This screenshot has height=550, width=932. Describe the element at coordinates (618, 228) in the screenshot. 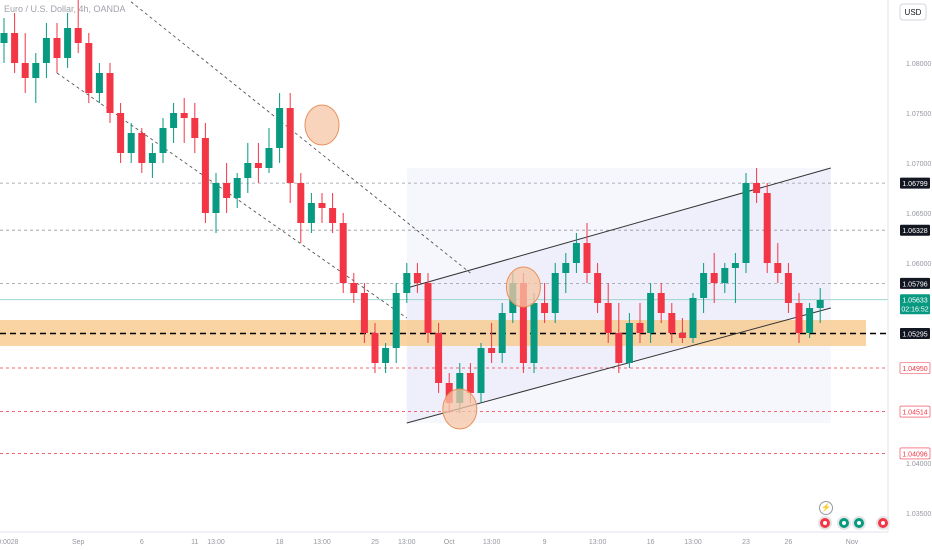

I see `channel-upper-line` at that location.